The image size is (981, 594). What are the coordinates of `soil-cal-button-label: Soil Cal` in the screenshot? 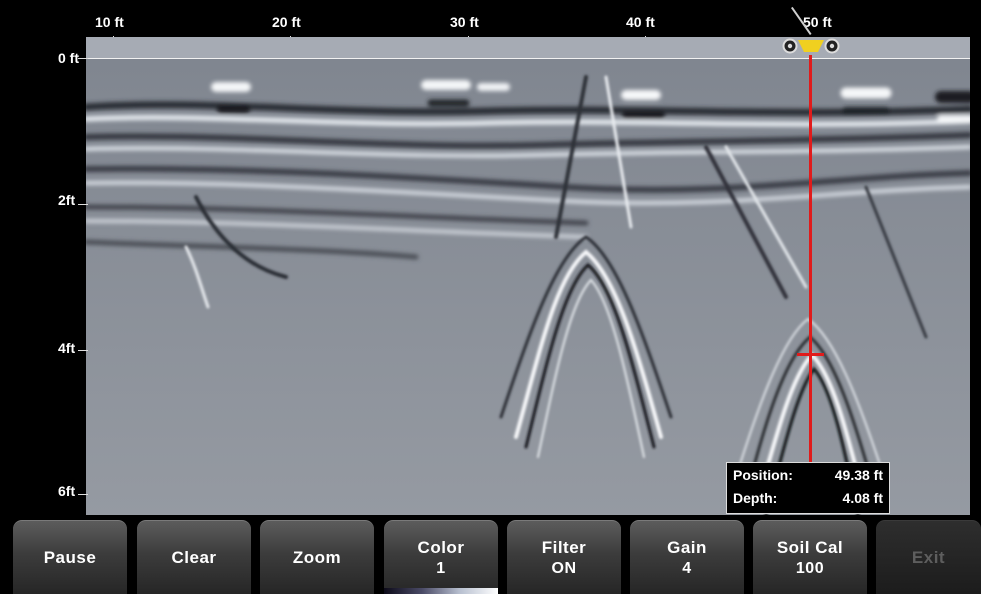 It's located at (810, 547).